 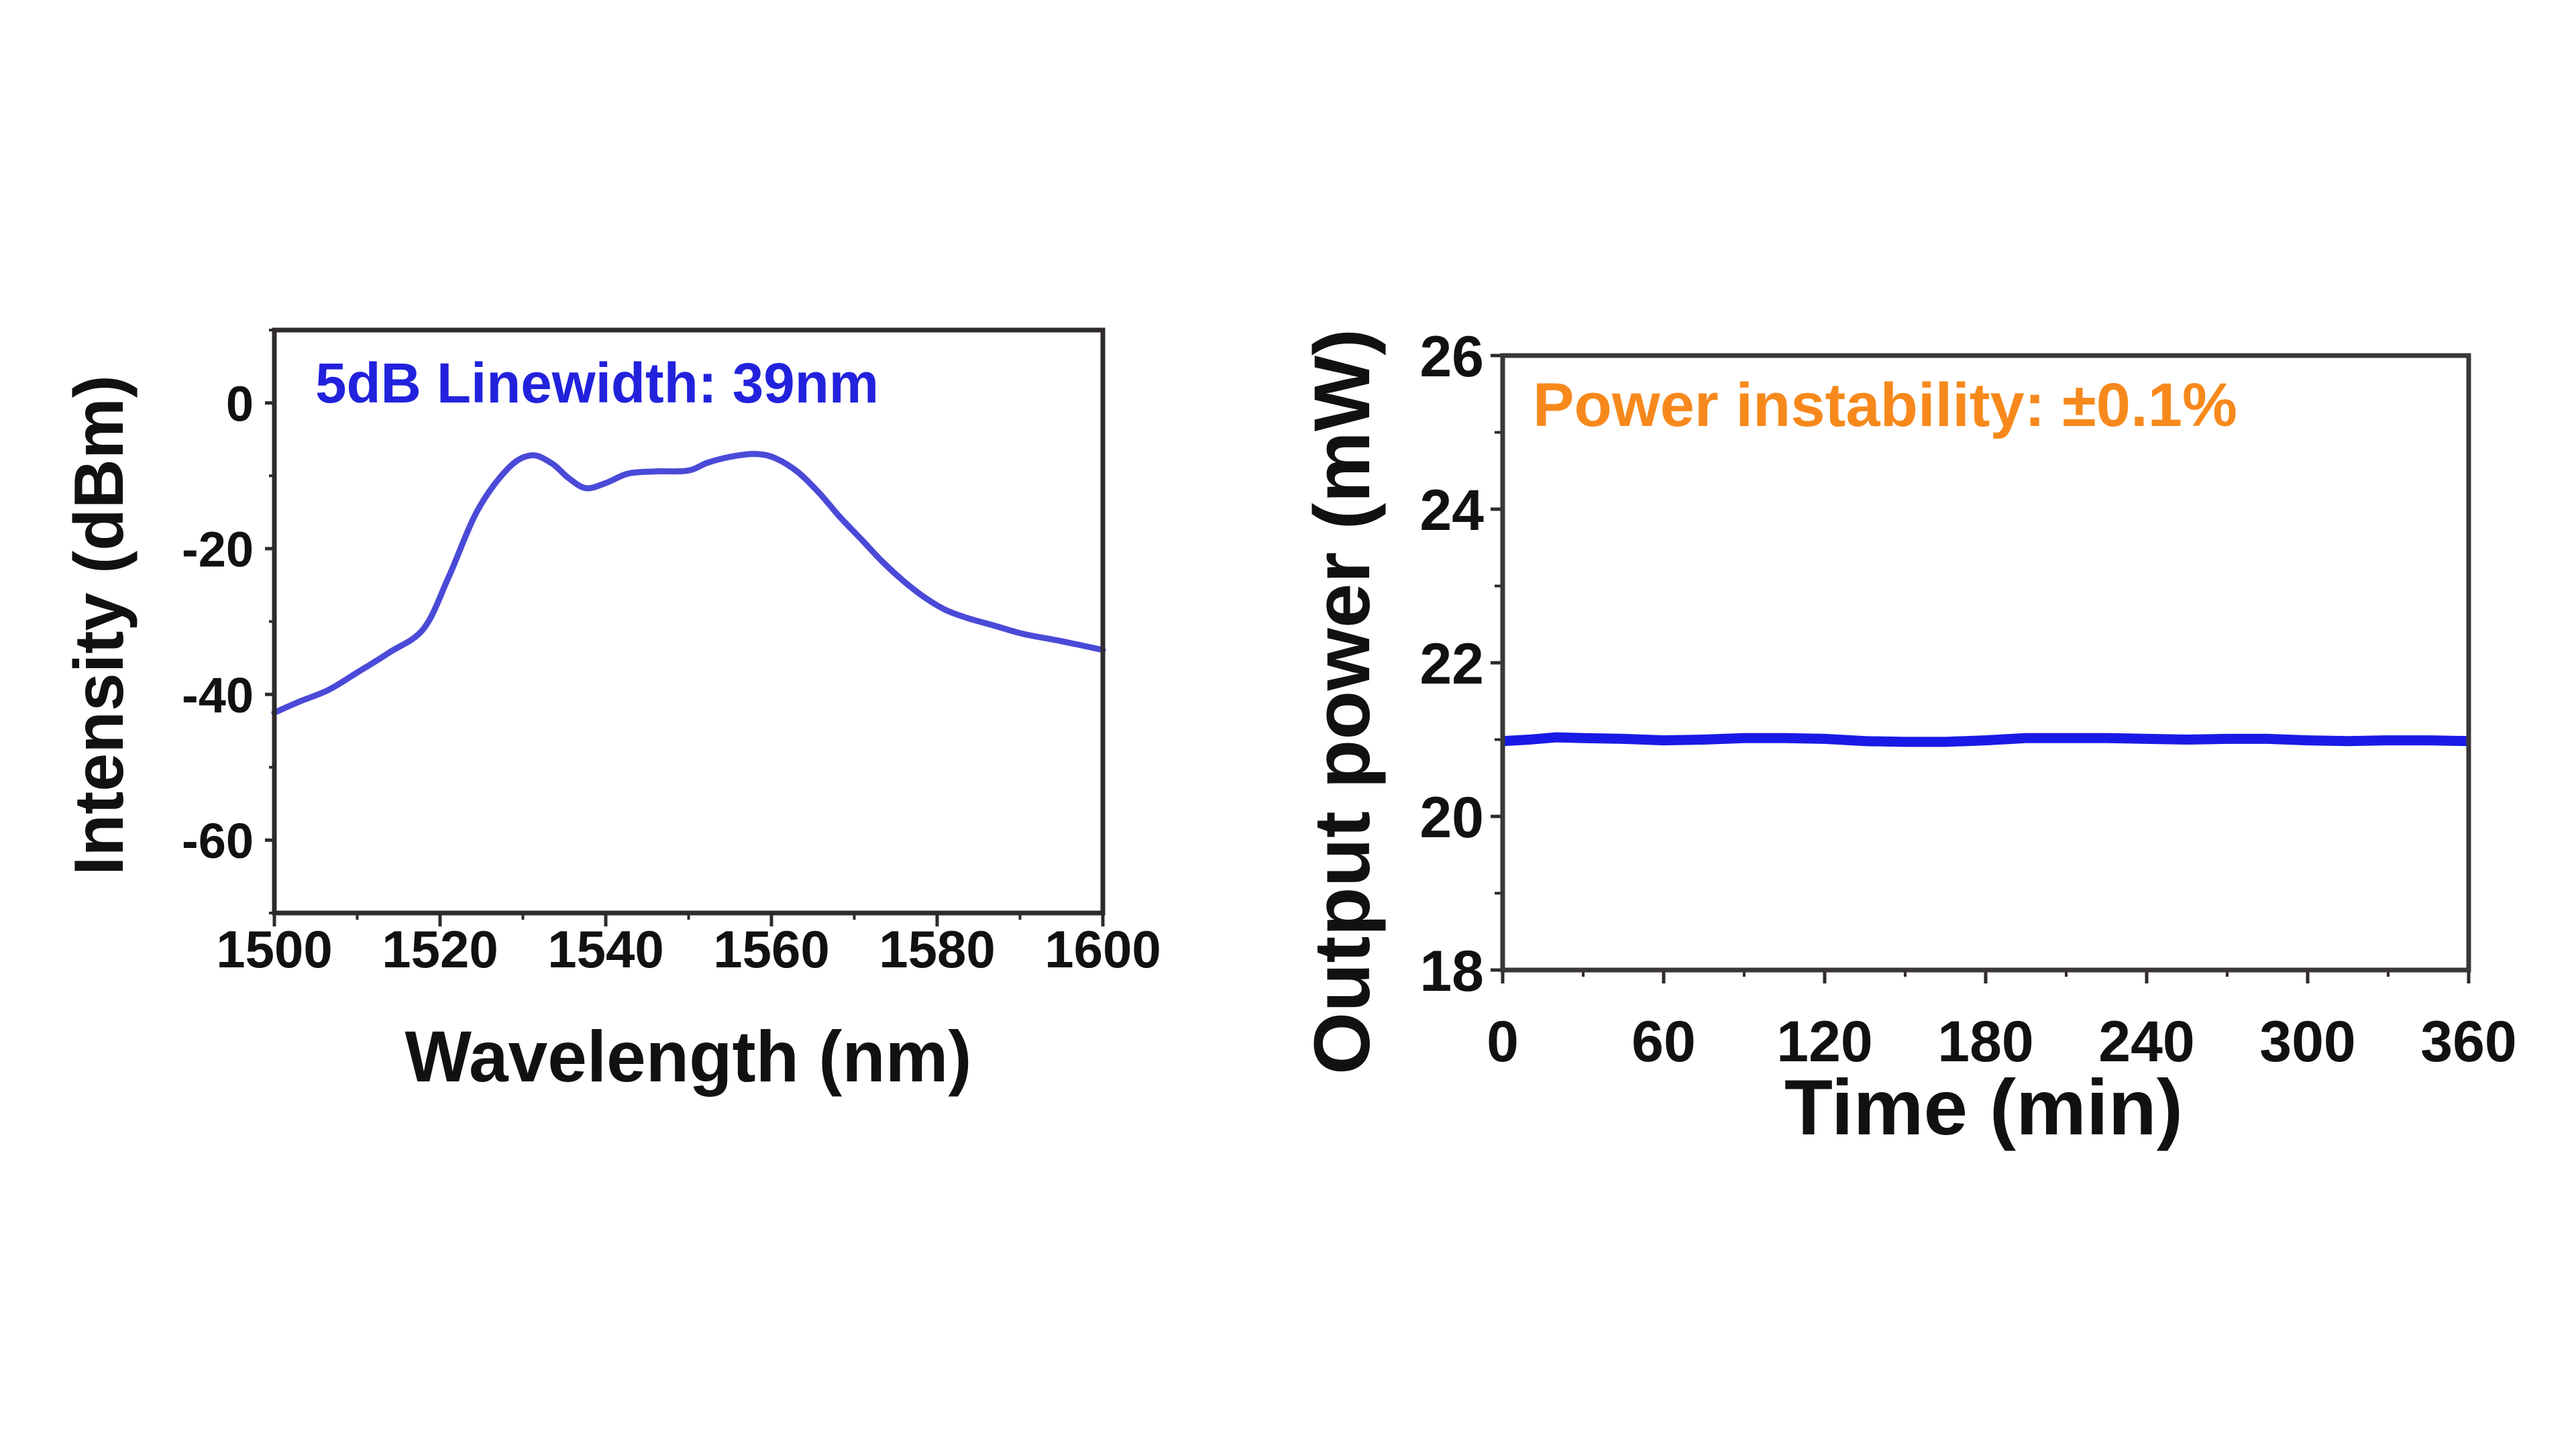 What do you see at coordinates (937, 949) in the screenshot?
I see `spectrum-x-tick-label: 1580` at bounding box center [937, 949].